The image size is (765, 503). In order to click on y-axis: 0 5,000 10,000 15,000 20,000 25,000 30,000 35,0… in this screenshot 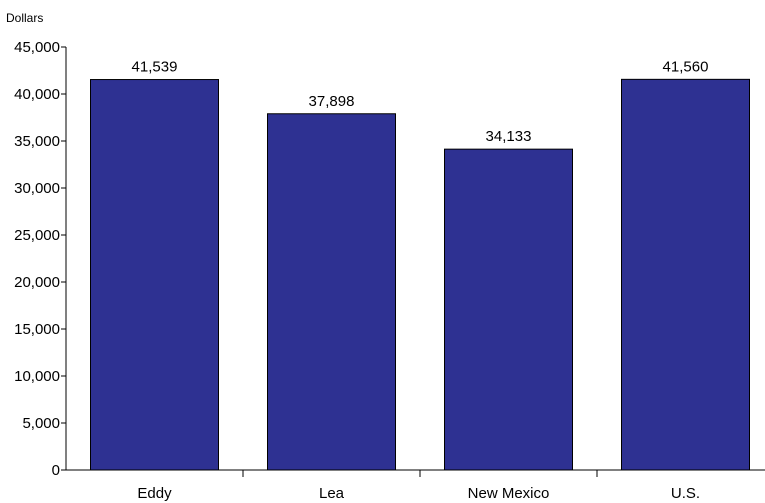, I will do `click(40, 259)`.